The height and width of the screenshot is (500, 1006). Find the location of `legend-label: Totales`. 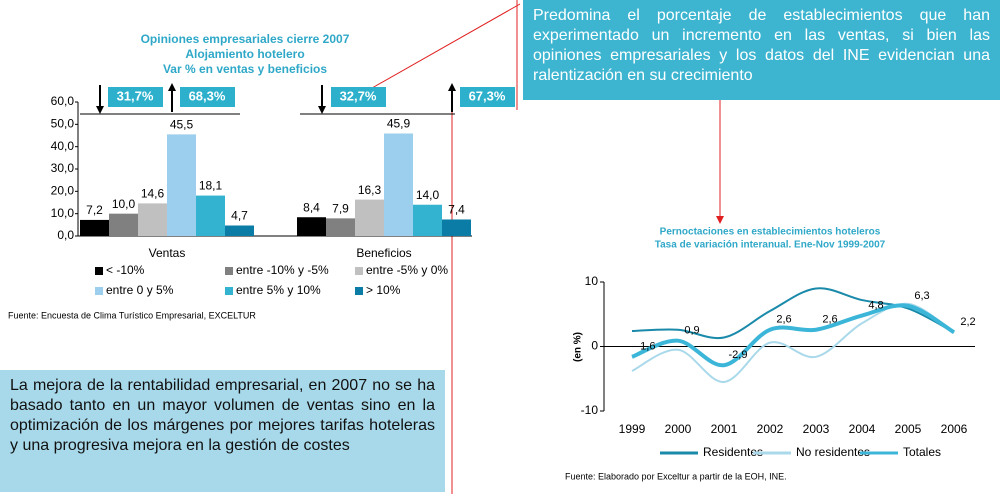

legend-label: Totales is located at coordinates (922, 452).